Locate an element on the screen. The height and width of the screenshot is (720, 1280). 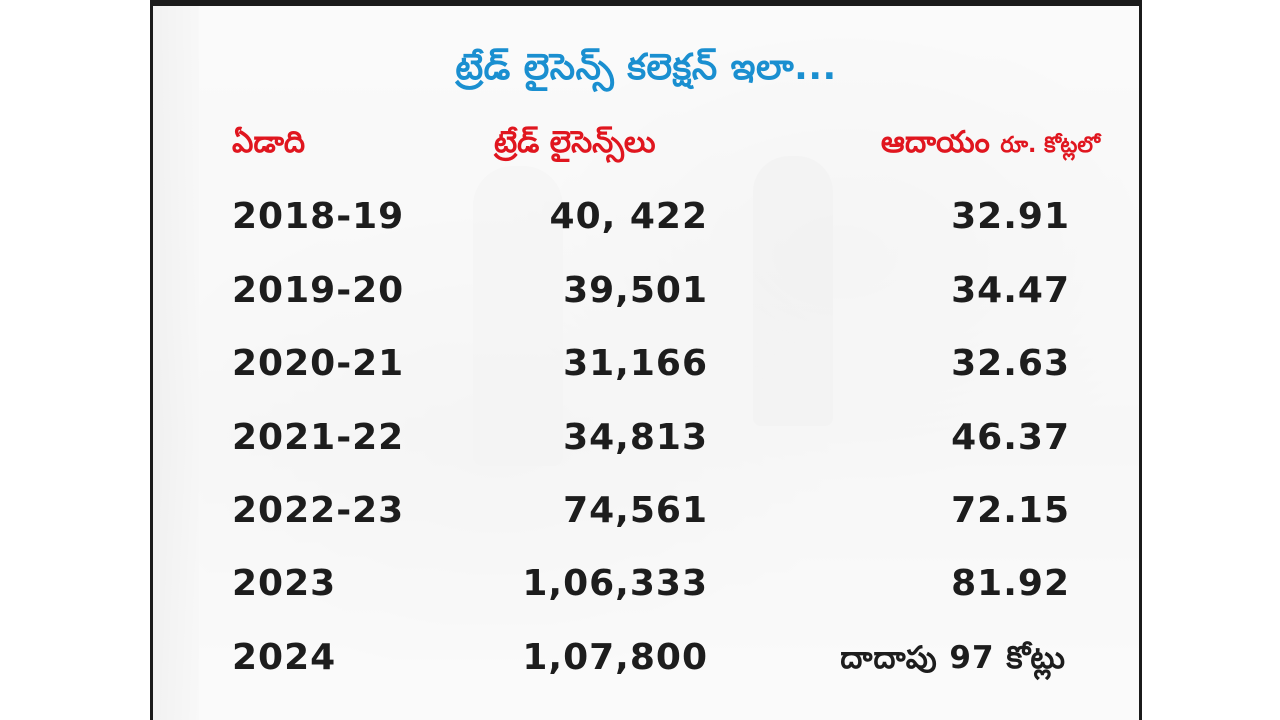
header-revenue-label: ఆదాయం is located at coordinates (935, 142).